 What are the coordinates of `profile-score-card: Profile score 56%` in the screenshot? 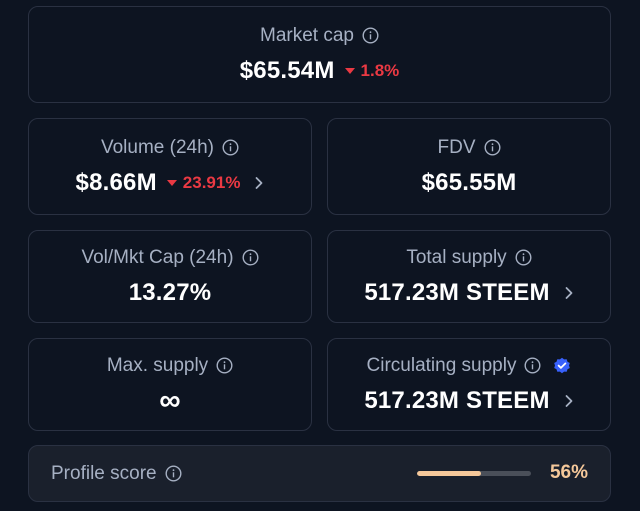 It's located at (319, 473).